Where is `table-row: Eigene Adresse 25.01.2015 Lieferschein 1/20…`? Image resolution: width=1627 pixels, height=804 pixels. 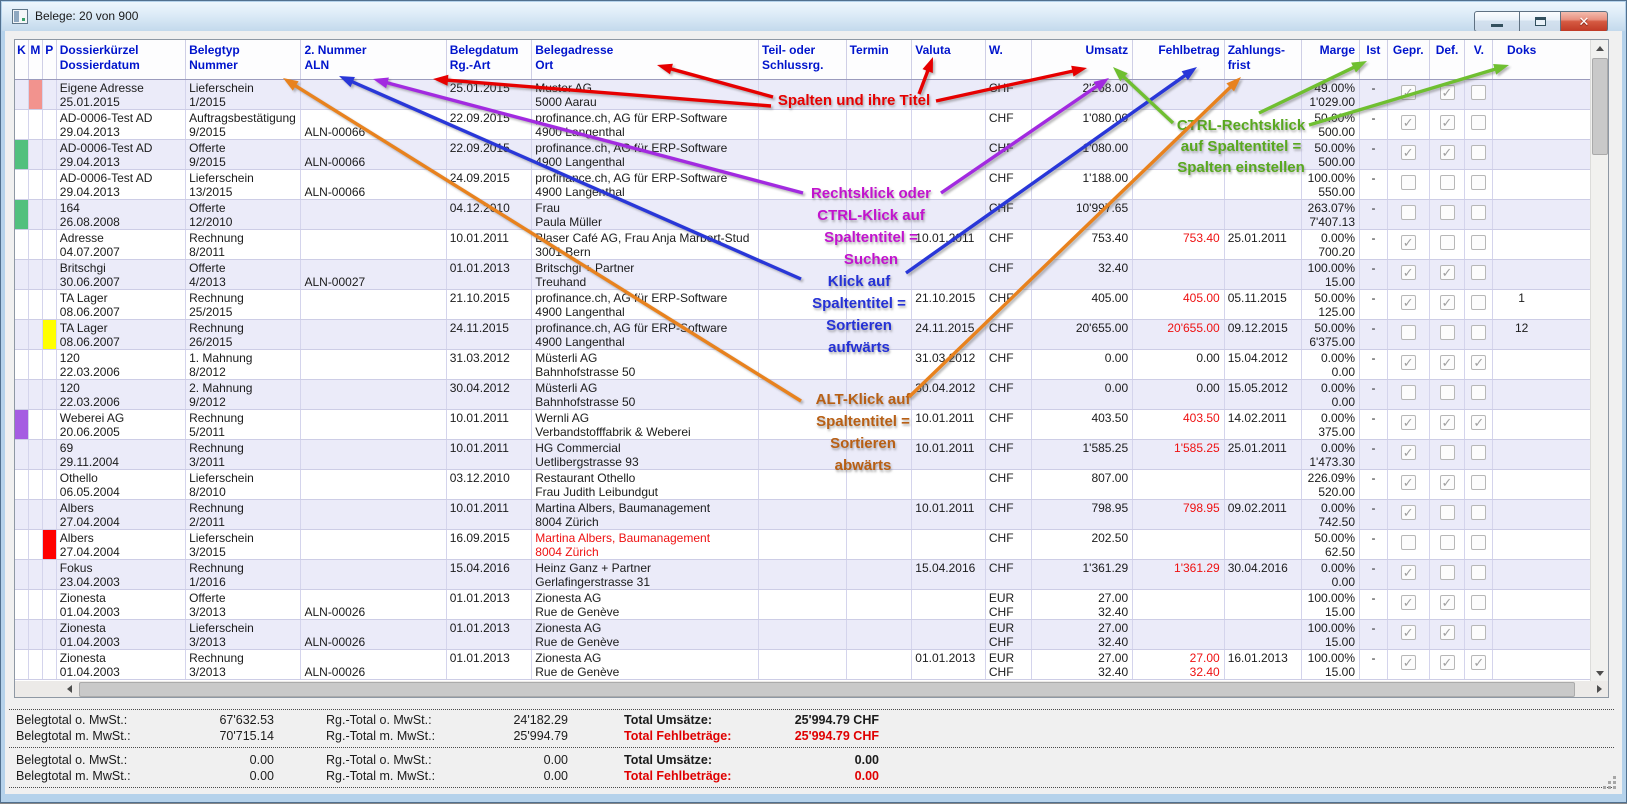
table-row: Eigene Adresse 25.01.2015 Lieferschein 1/20… is located at coordinates (803, 95).